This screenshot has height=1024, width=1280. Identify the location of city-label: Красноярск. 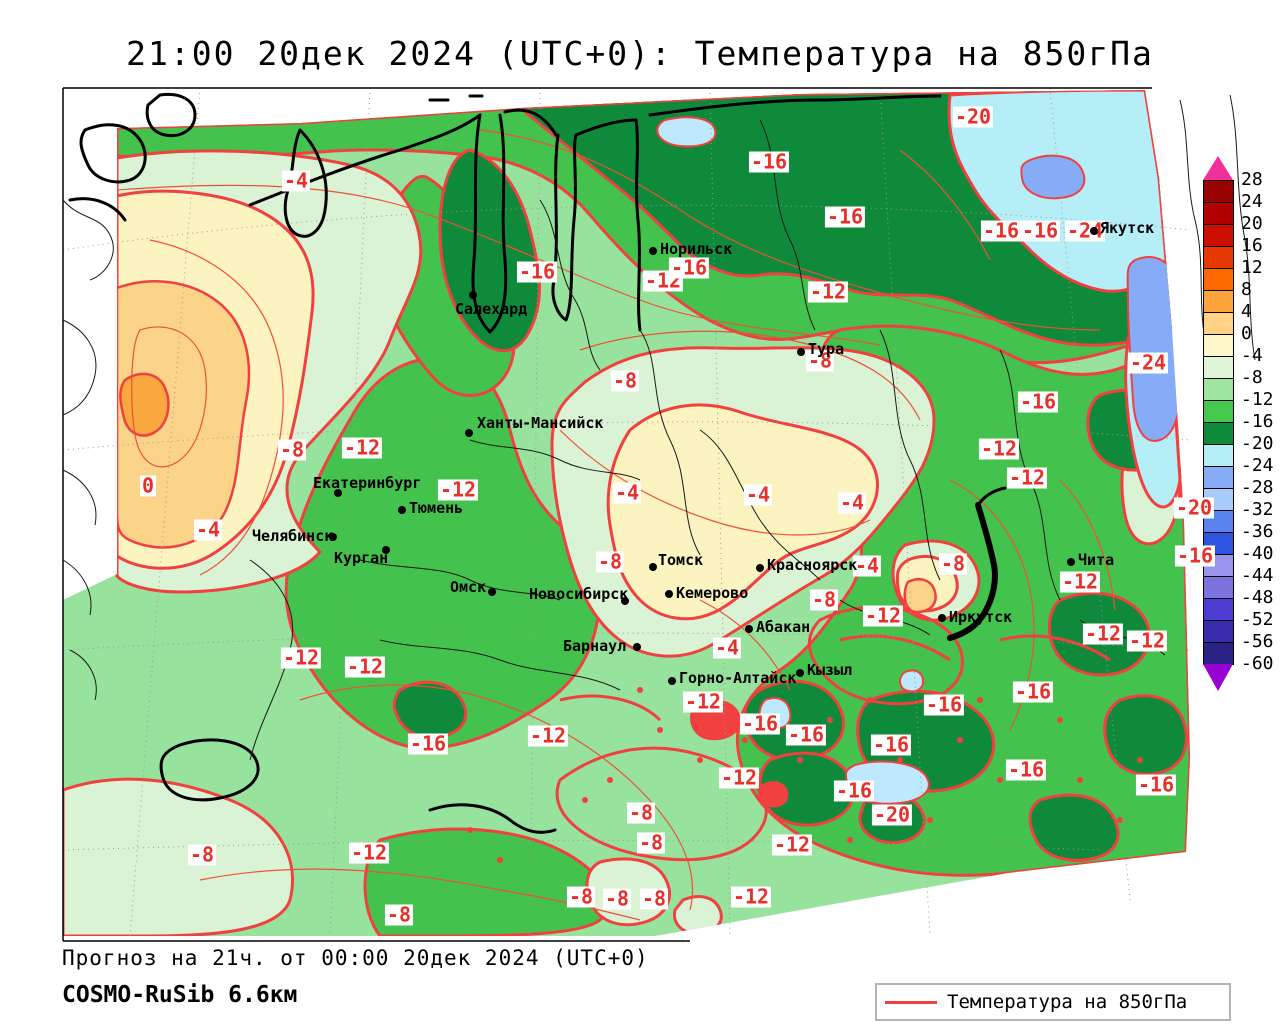
(812, 565).